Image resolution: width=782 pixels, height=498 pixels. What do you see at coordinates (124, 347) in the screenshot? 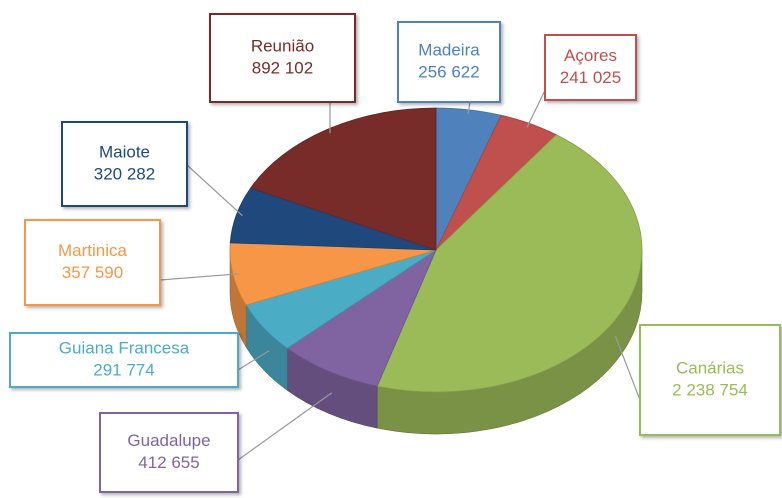
I see `label-category: Guiana Francesa` at bounding box center [124, 347].